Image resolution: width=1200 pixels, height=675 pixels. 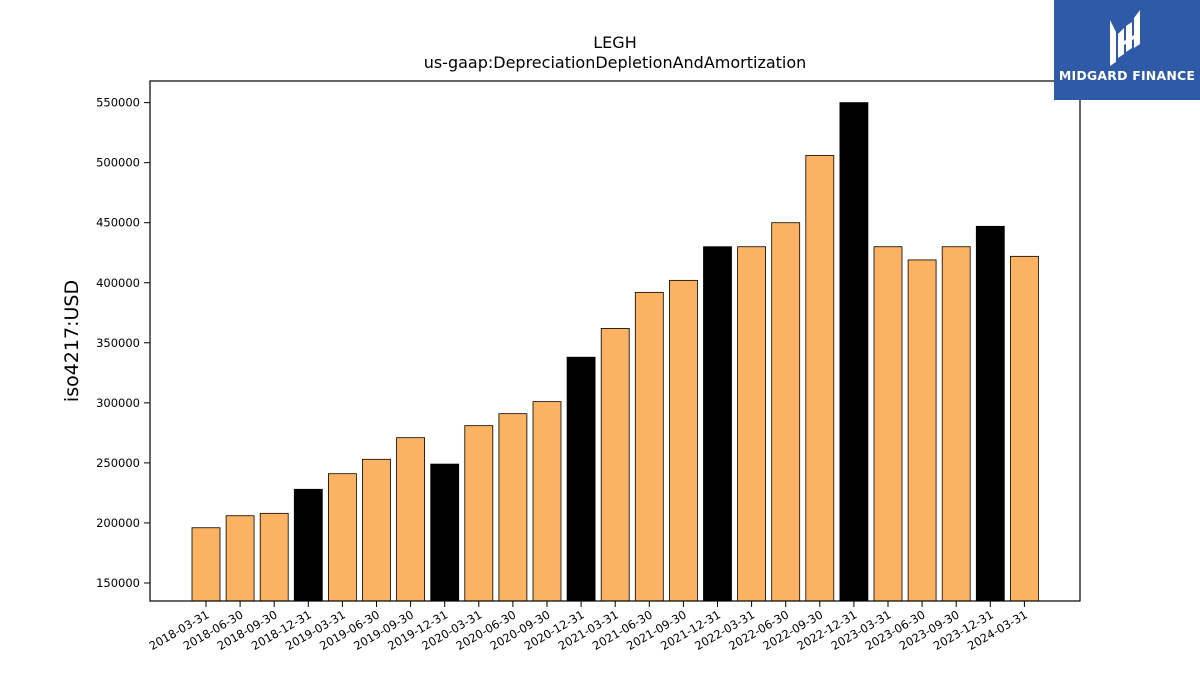 I want to click on y-tick-label: 300000, so click(x=118, y=403).